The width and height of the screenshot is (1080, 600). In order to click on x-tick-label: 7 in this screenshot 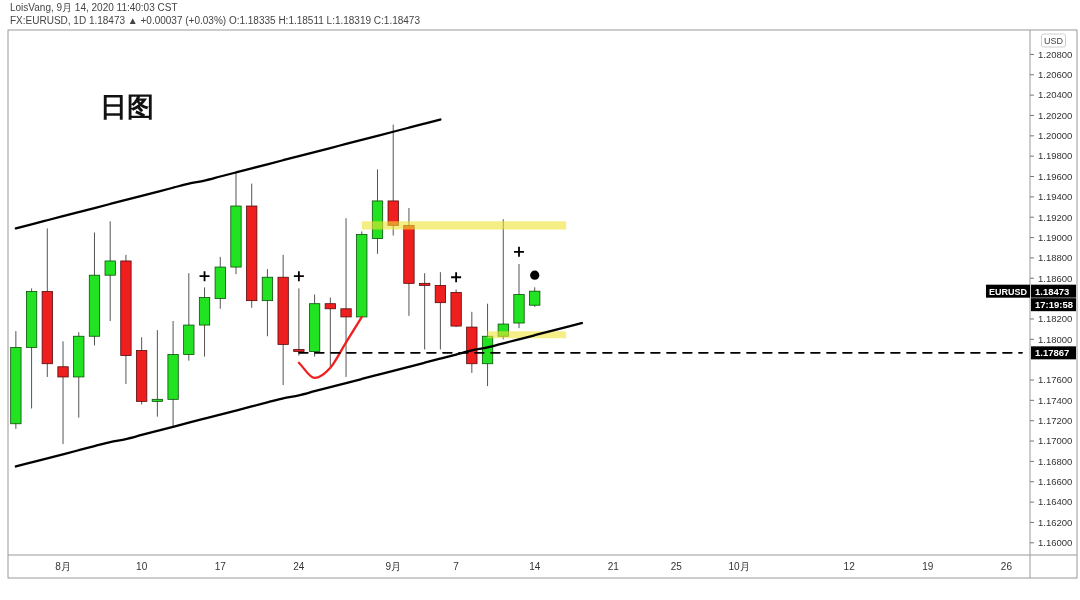, I will do `click(456, 566)`.